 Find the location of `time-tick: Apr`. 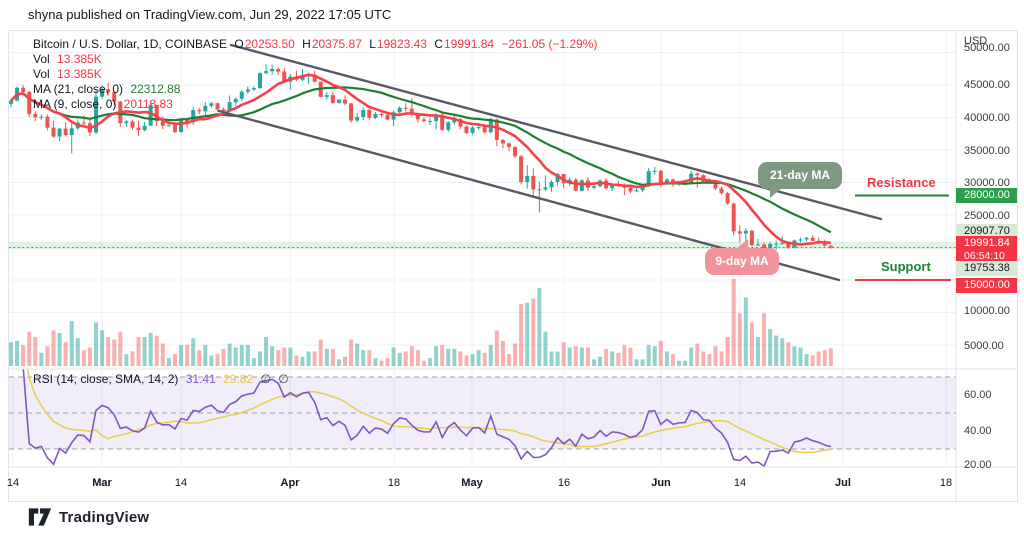

time-tick: Apr is located at coordinates (290, 483).